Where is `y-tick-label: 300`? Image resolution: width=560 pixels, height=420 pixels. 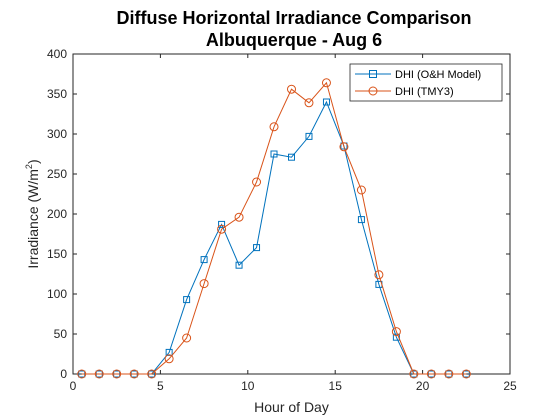
y-tick-label: 300 is located at coordinates (57, 134).